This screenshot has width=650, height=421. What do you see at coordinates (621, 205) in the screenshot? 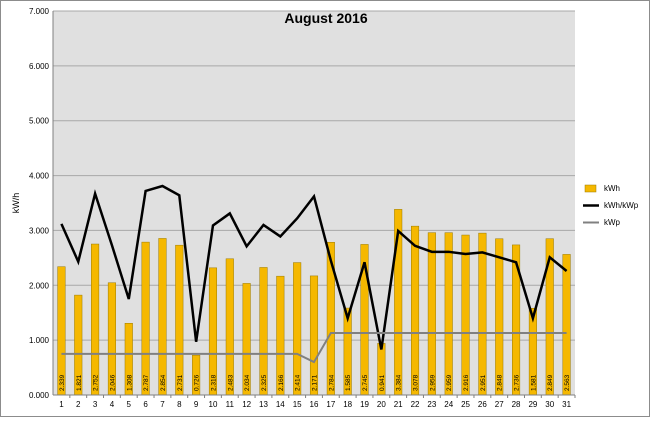
I see `legend-label: kWh/kWp` at bounding box center [621, 205].